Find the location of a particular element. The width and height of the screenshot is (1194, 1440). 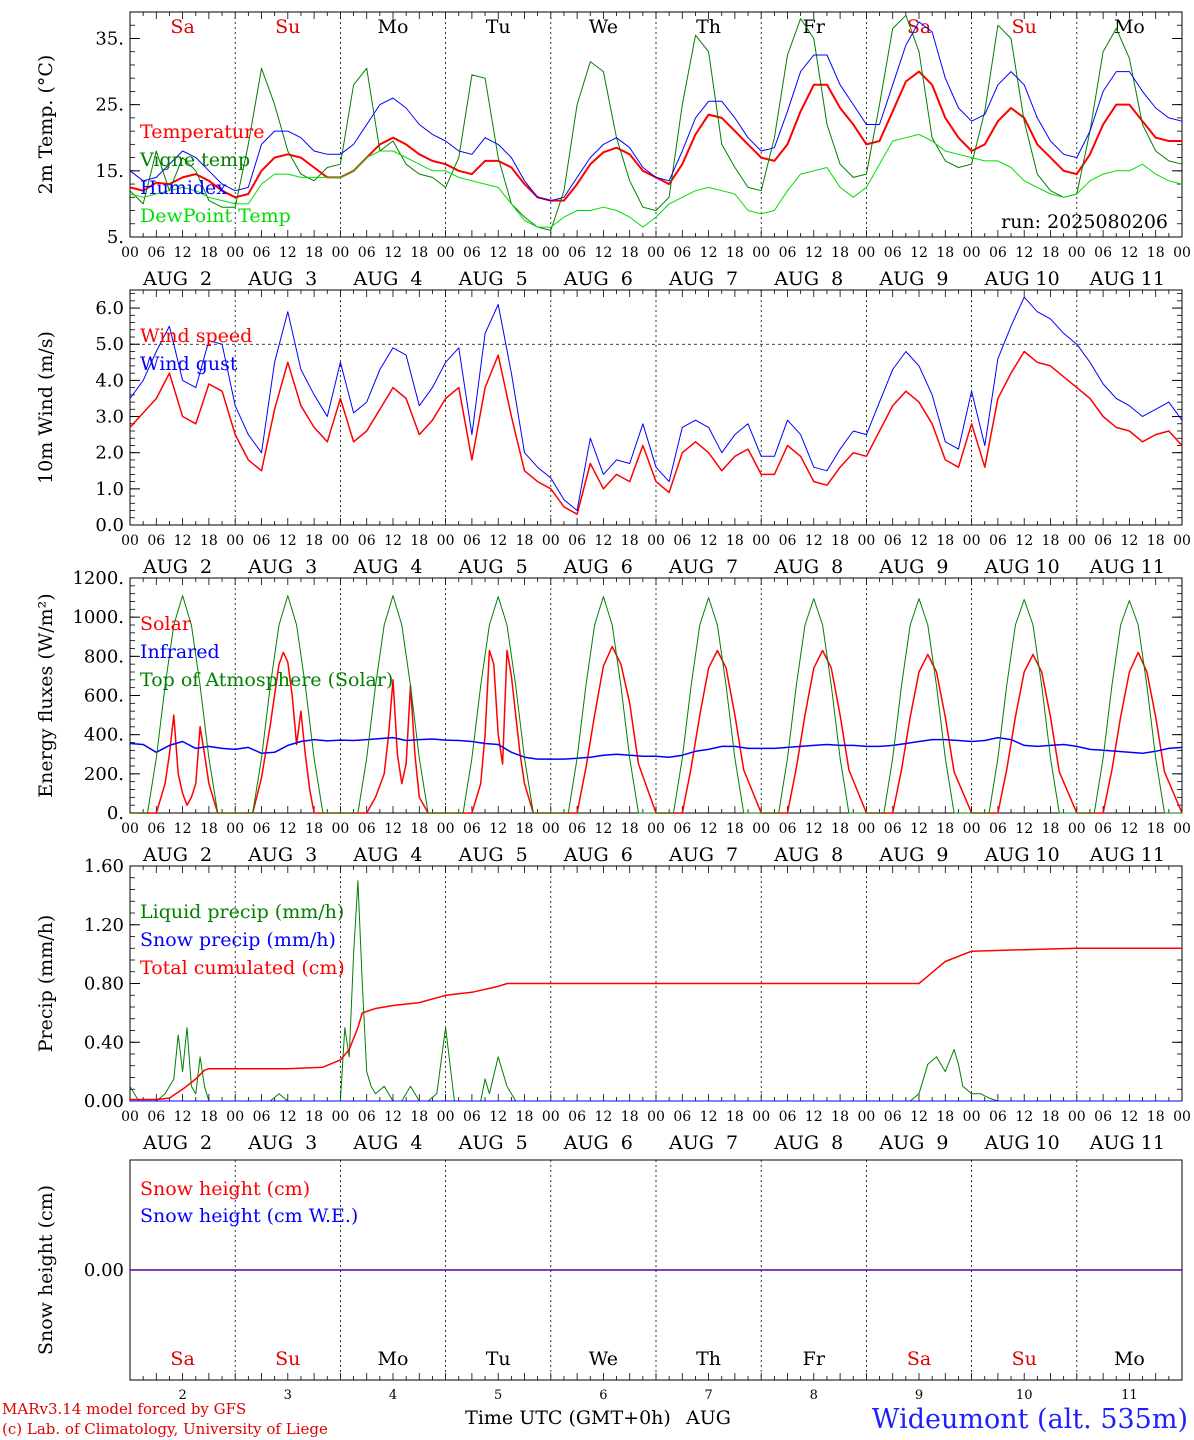

day-number-label: 4 is located at coordinates (393, 1395).